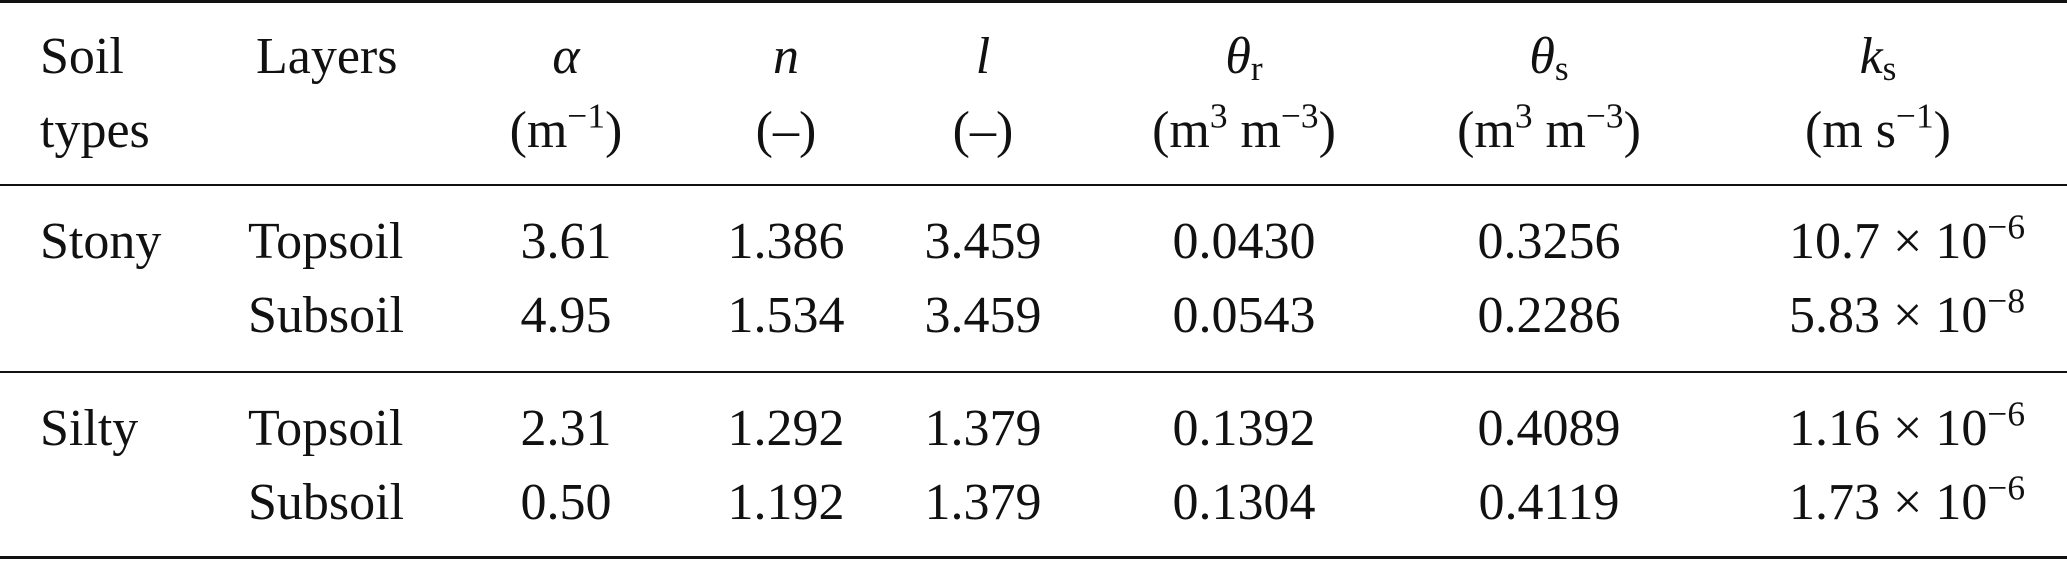 This screenshot has height=562, width=2067. I want to click on row-3-alpha: 2.31, so click(566, 428).